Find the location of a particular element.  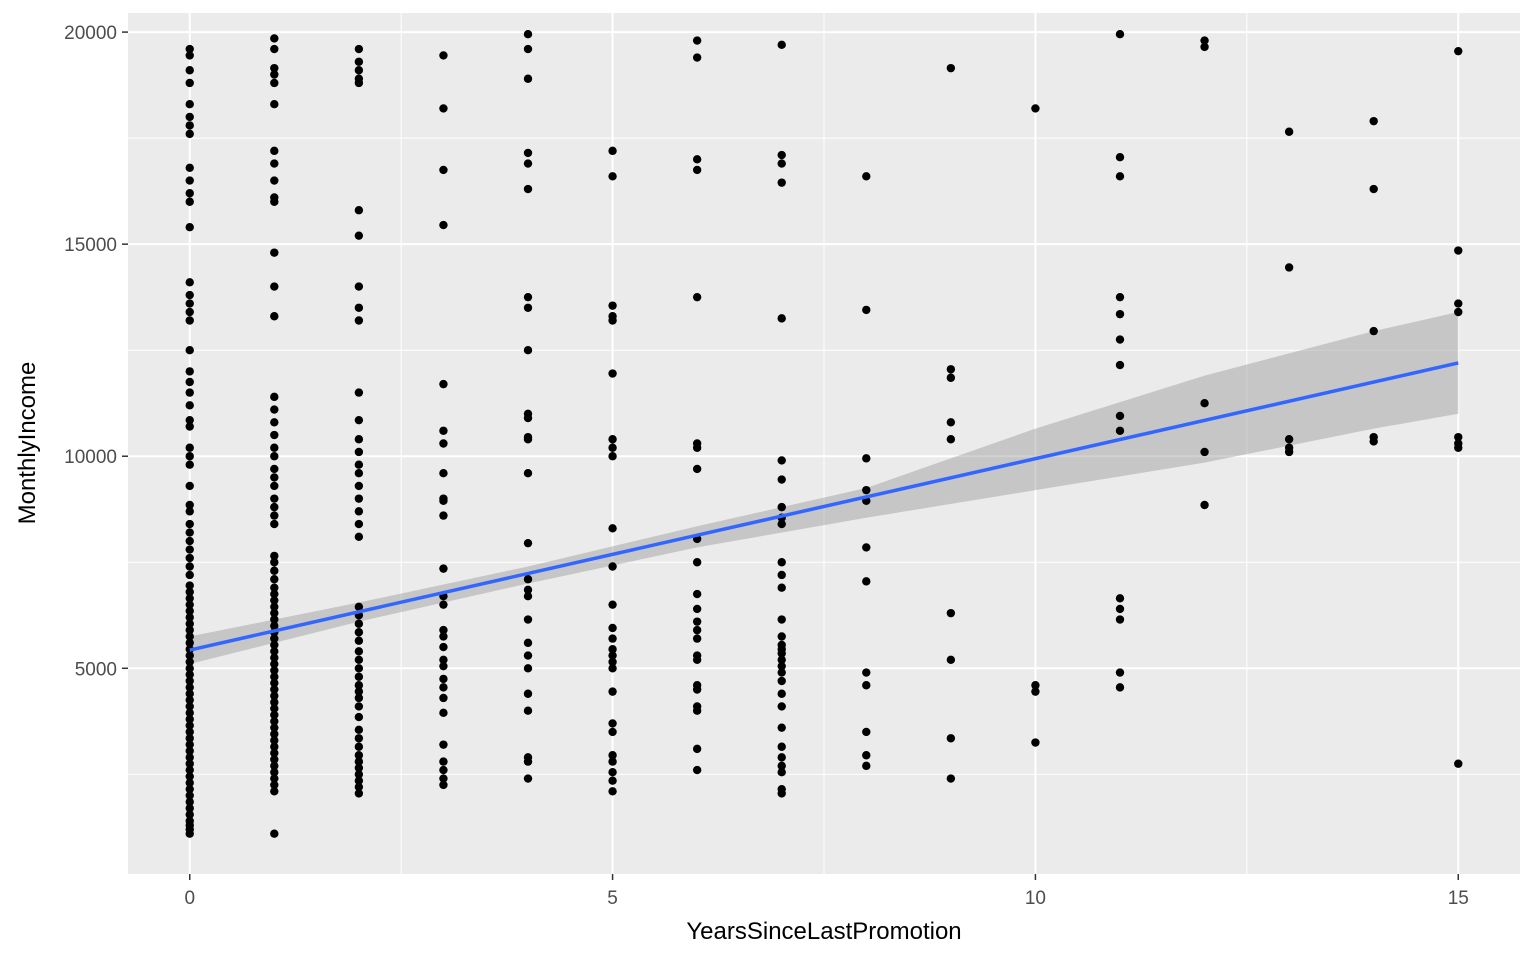

x-axis-title: YearsSinceLastPromotion is located at coordinates (823, 931).